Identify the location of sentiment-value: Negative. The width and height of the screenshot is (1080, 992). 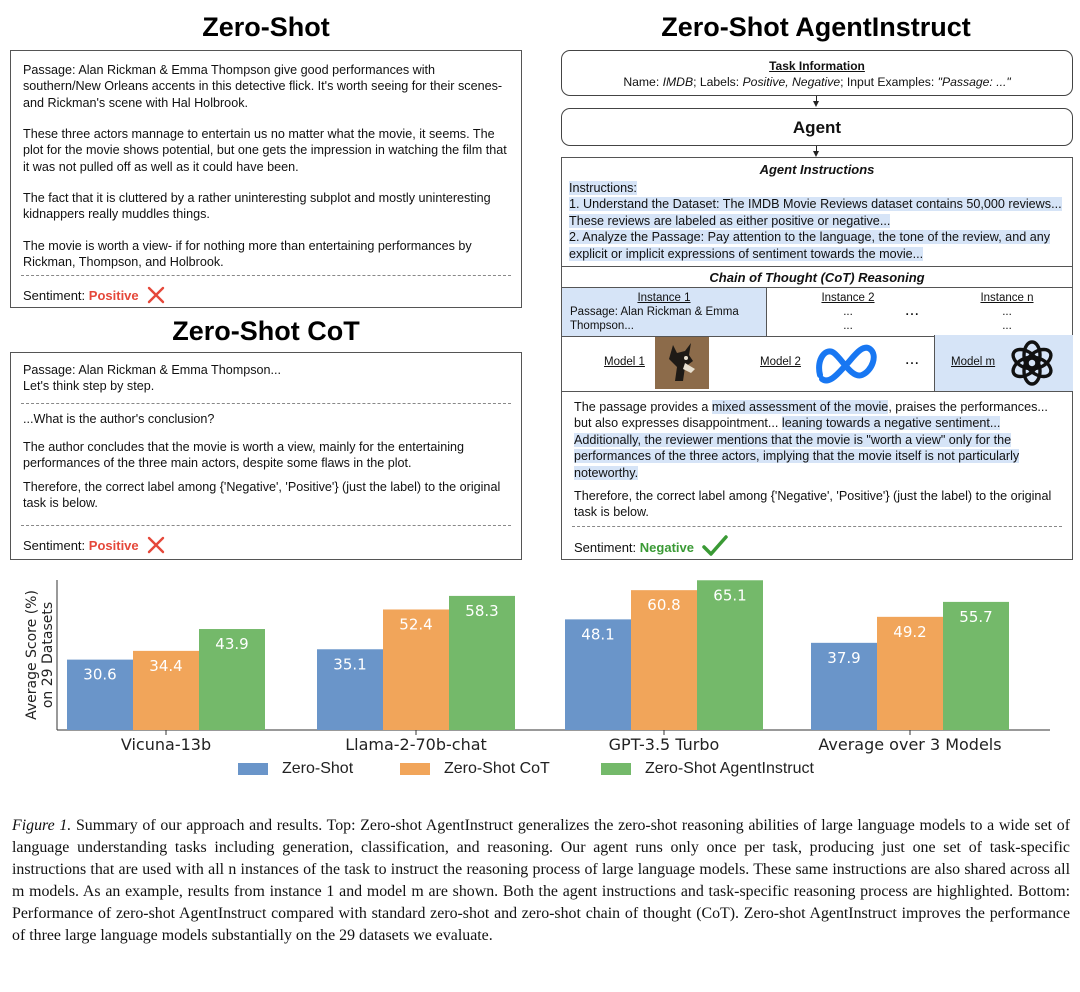
(666, 547).